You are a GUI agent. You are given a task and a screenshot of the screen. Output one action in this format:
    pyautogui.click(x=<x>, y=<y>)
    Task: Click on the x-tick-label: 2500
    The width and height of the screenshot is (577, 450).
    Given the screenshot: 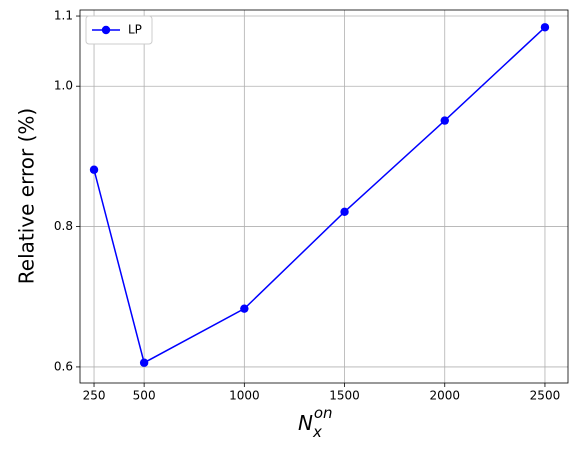 What is the action you would take?
    pyautogui.click(x=545, y=396)
    